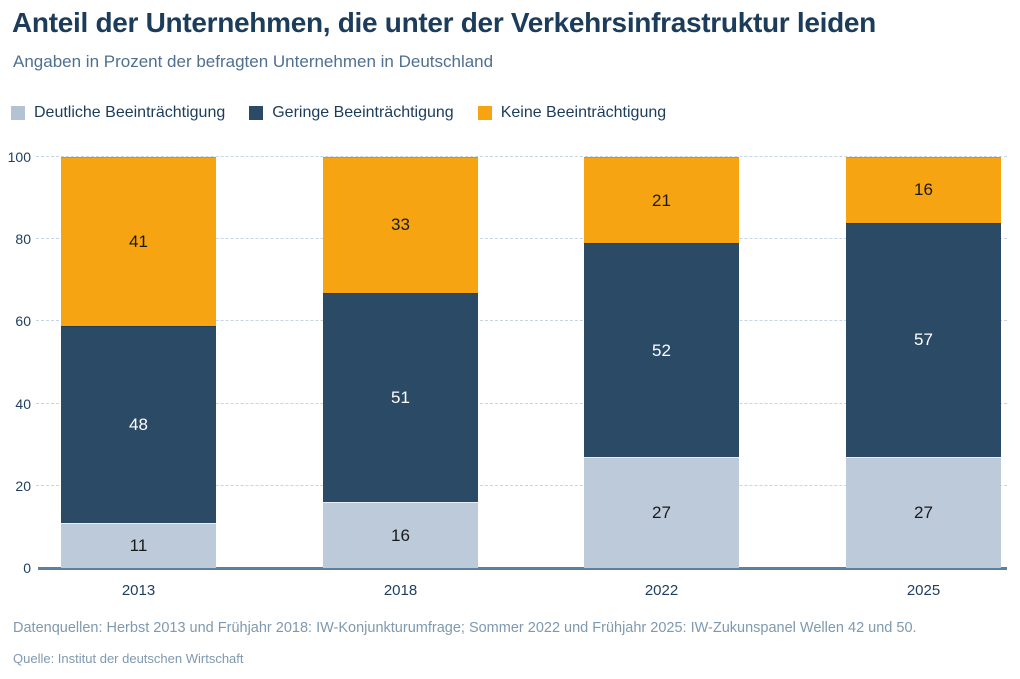 This screenshot has width=1020, height=679. I want to click on value-label: 41, so click(138, 241).